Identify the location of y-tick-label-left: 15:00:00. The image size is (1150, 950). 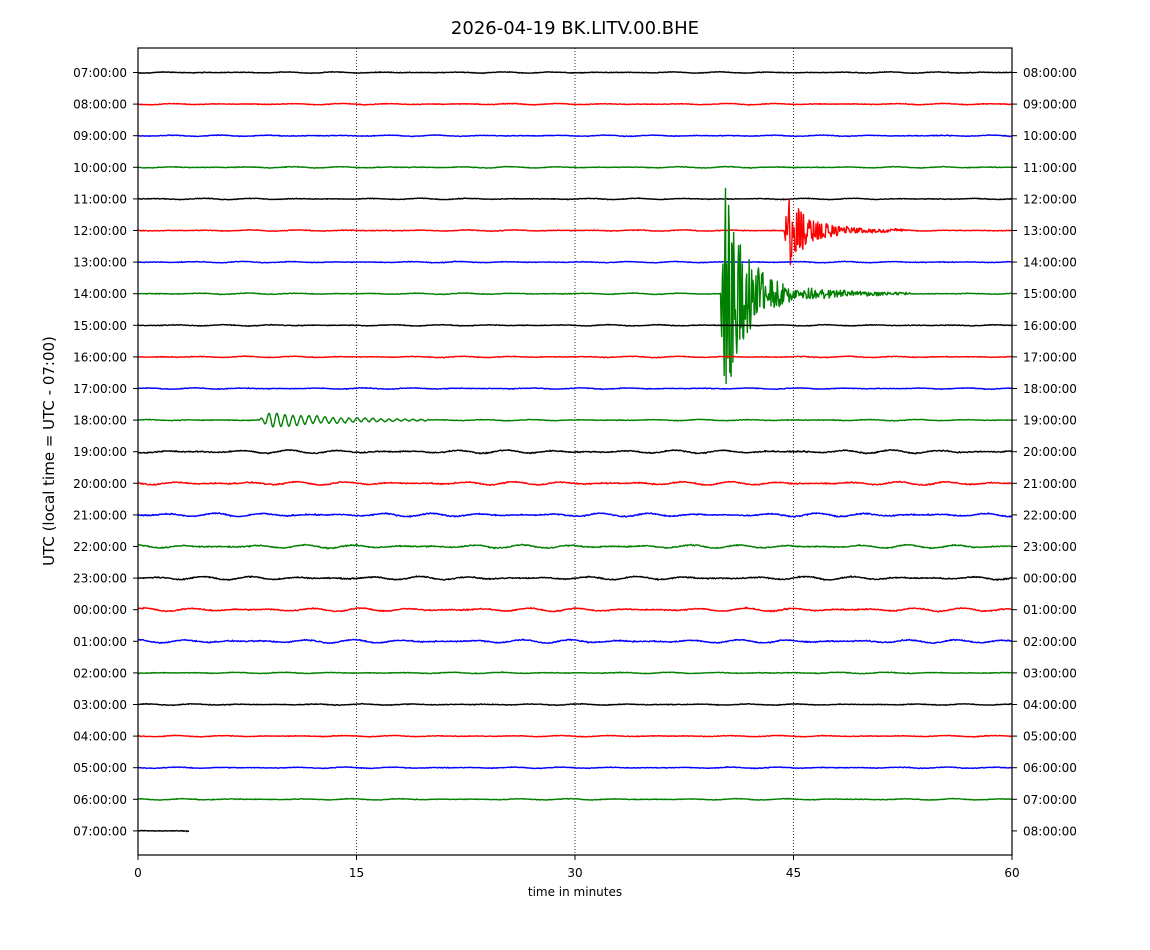
(100, 326).